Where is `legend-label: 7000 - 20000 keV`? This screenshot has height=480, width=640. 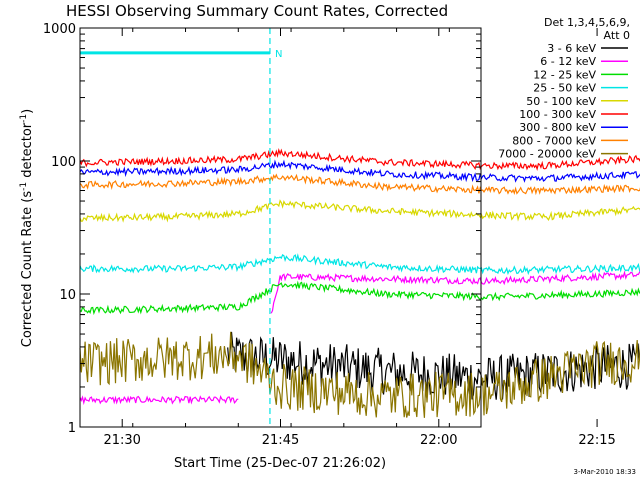 legend-label: 7000 - 20000 keV is located at coordinates (547, 154).